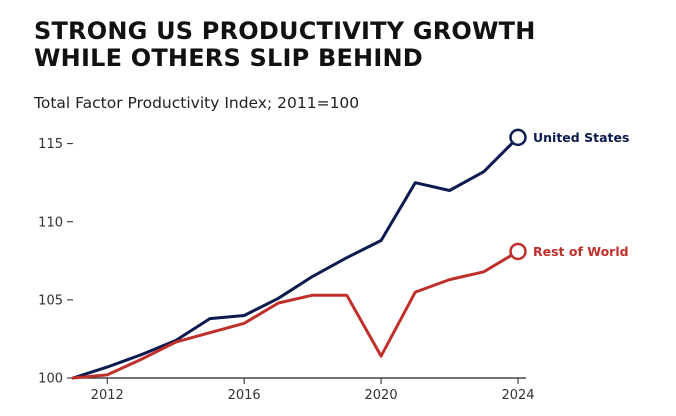  I want to click on y-tick-label: 110, so click(50, 222).